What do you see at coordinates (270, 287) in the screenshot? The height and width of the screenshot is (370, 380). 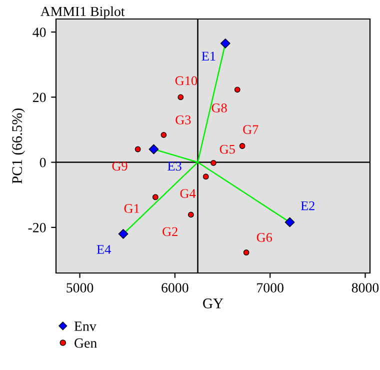 I see `x-tick-label: 7000` at bounding box center [270, 287].